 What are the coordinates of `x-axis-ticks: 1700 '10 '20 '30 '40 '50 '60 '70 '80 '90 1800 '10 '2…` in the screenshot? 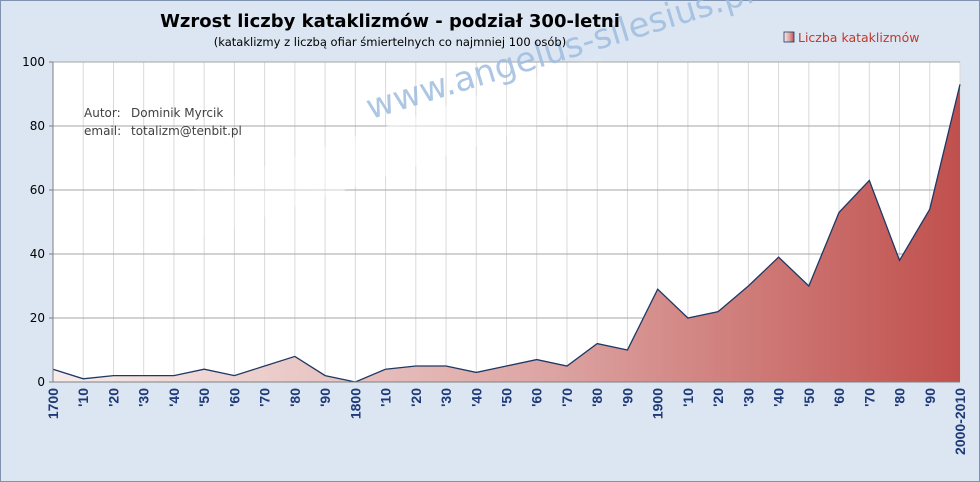 It's located at (506, 421).